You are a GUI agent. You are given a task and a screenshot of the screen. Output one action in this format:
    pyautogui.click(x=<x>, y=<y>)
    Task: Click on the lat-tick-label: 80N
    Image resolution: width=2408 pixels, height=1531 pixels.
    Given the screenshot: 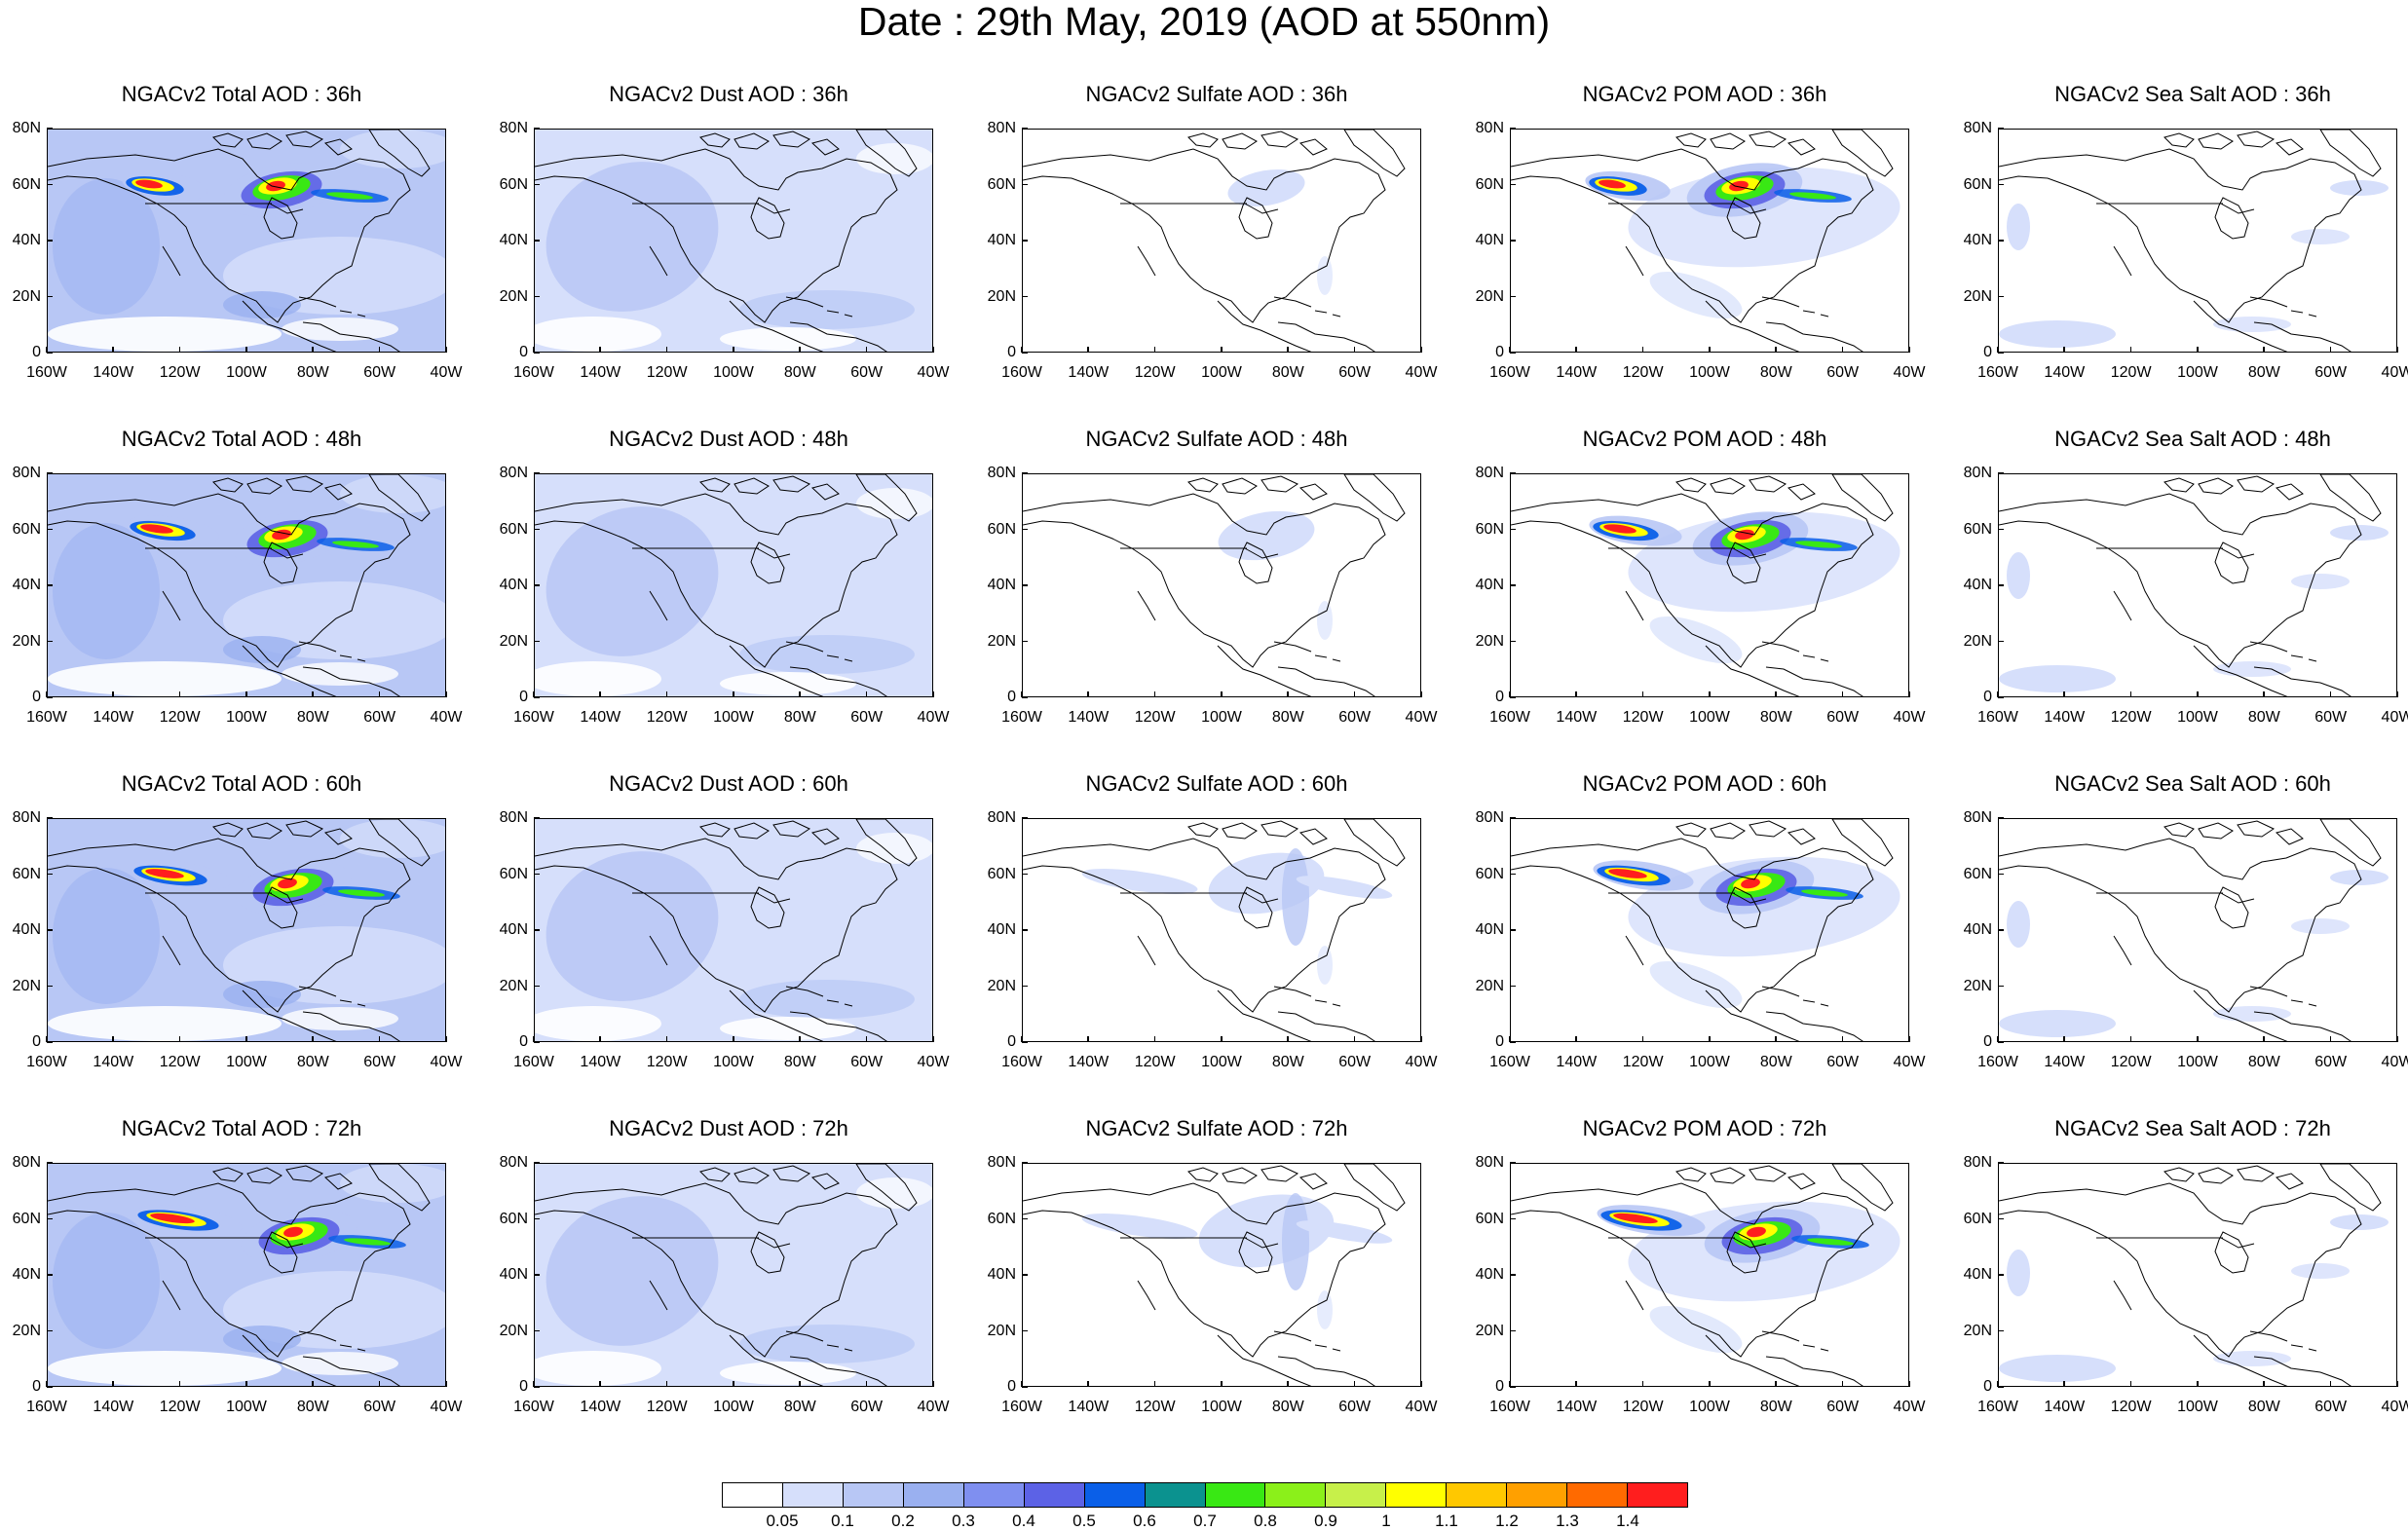 What is the action you would take?
    pyautogui.click(x=1001, y=128)
    